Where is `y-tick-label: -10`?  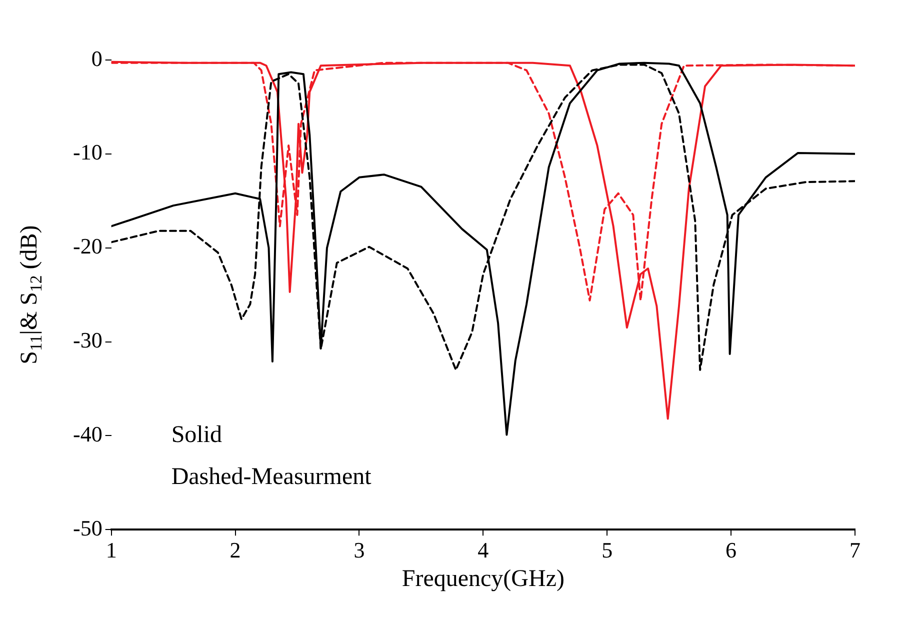
y-tick-label: -10 is located at coordinates (87, 152).